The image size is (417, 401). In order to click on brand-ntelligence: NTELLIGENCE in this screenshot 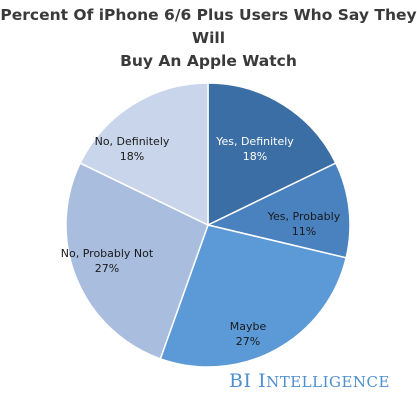, I will do `click(328, 382)`.